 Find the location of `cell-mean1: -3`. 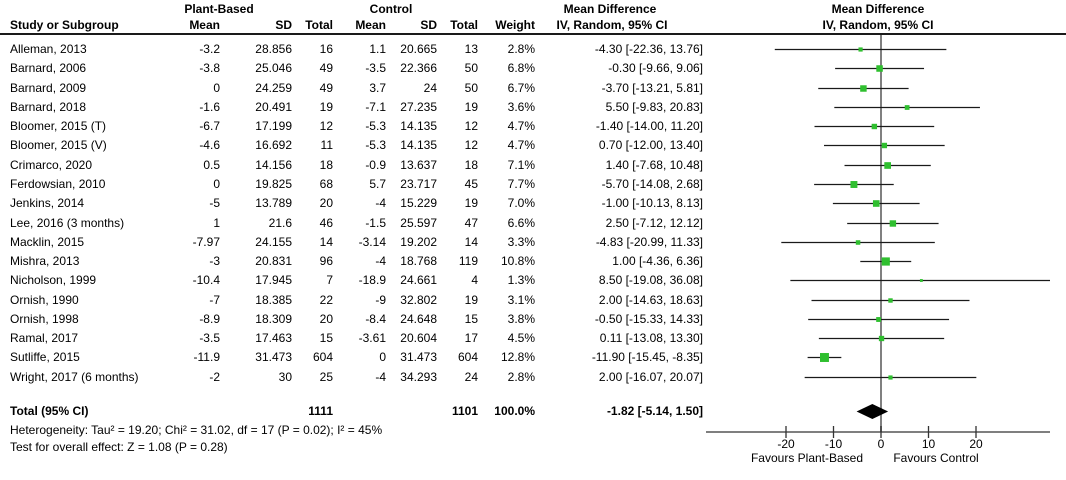

cell-mean1: -3 is located at coordinates (214, 261).